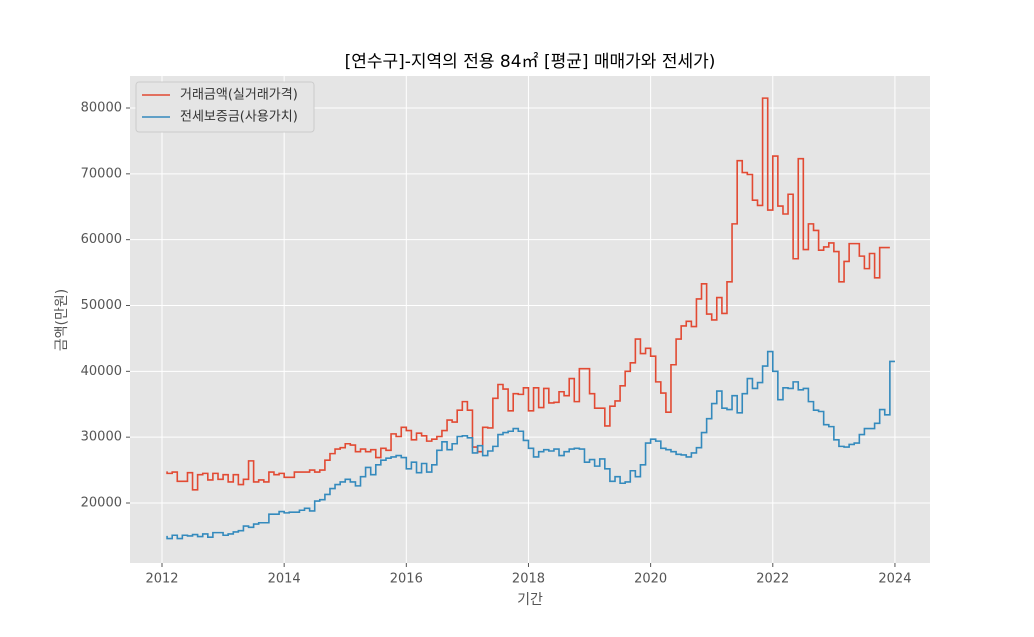  What do you see at coordinates (530, 62) in the screenshot?
I see `chart-title: [연수구]-지역의 전용 84㎡ [평균] 매매가와 전세가)` at bounding box center [530, 62].